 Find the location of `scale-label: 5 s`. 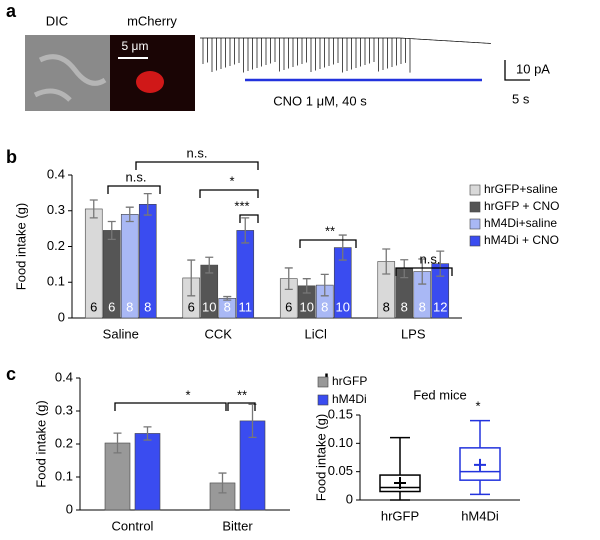

scale-label: 5 s is located at coordinates (521, 98).